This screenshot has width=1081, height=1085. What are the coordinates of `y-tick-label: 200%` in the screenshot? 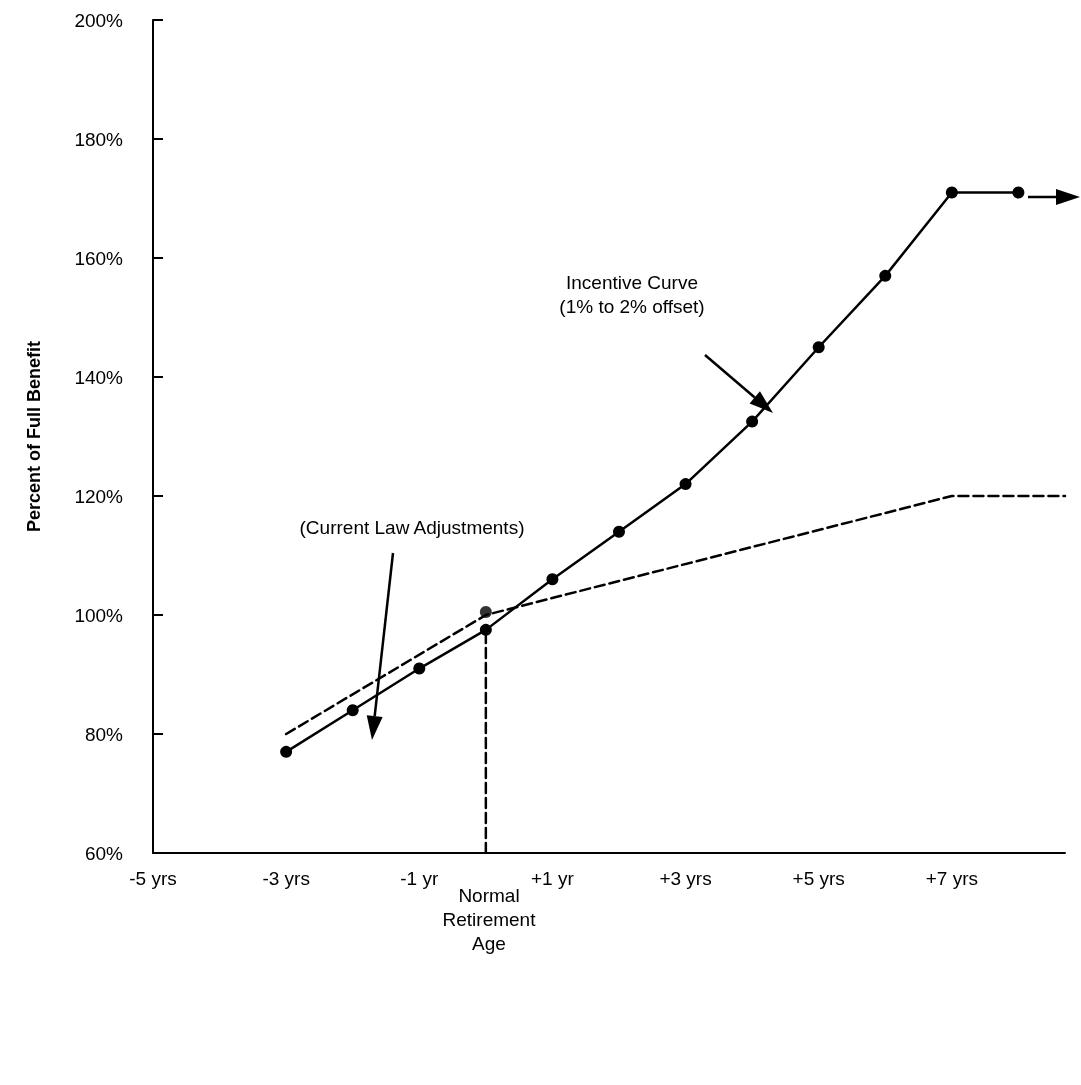 It's located at (99, 20).